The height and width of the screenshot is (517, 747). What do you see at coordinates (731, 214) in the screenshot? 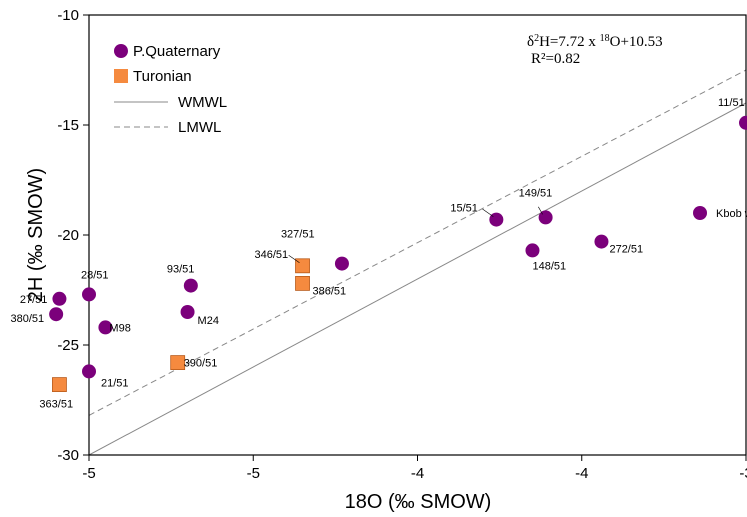
I see `point-label: Kbob wadi` at bounding box center [731, 214].